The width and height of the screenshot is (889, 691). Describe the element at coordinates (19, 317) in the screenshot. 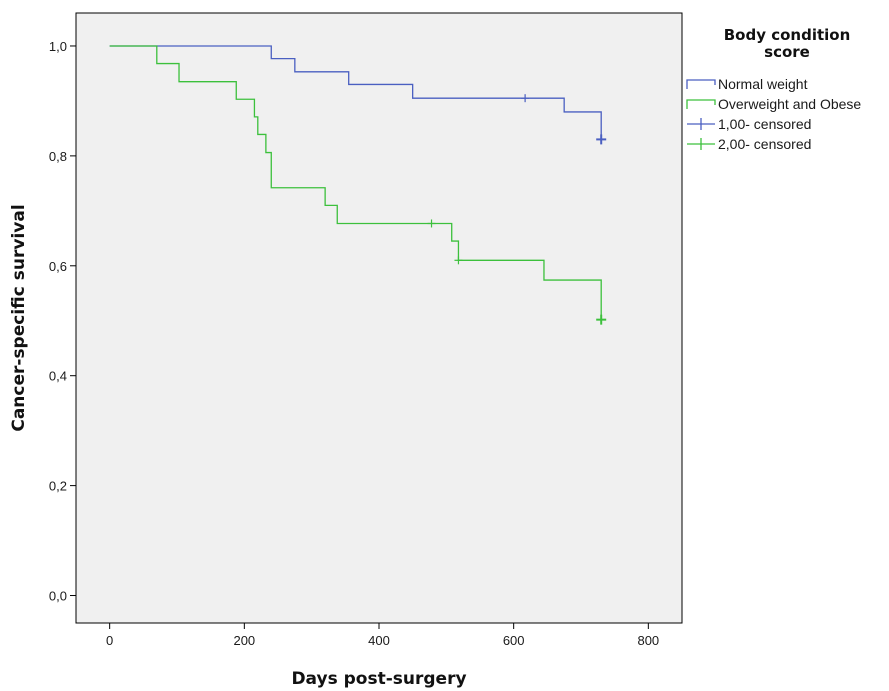

I see `y-axis-title: Cancer-specific survival` at that location.